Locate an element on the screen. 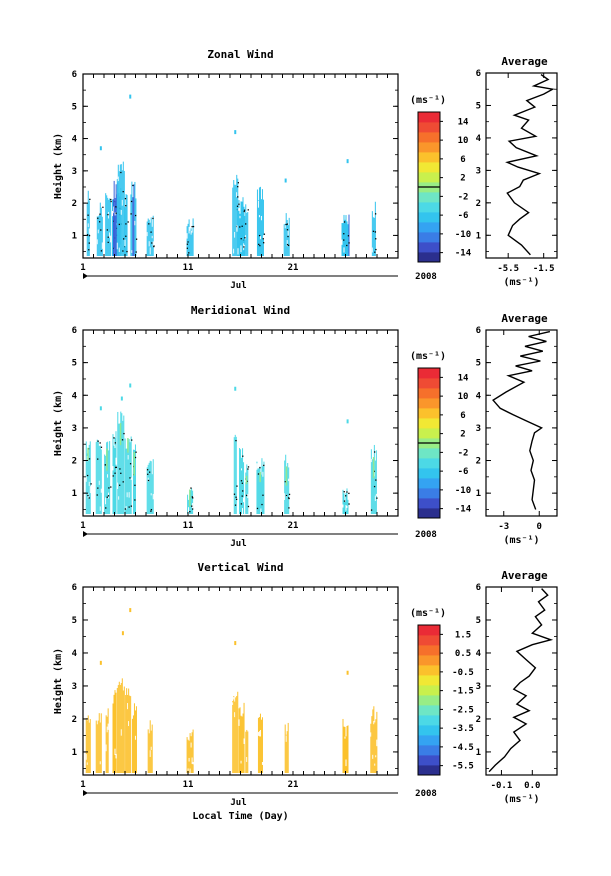 This screenshot has width=611, height=876. heatmap-data is located at coordinates (231, 691).